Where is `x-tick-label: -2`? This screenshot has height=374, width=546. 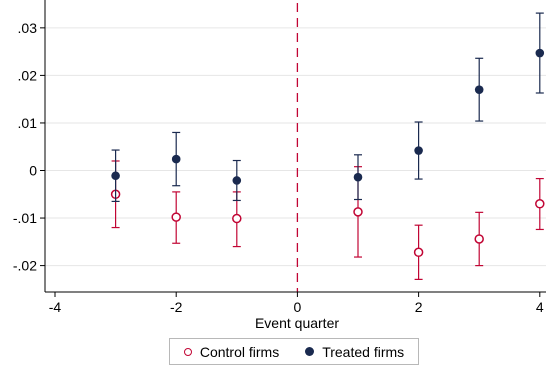 x-tick-label: -2 is located at coordinates (176, 307).